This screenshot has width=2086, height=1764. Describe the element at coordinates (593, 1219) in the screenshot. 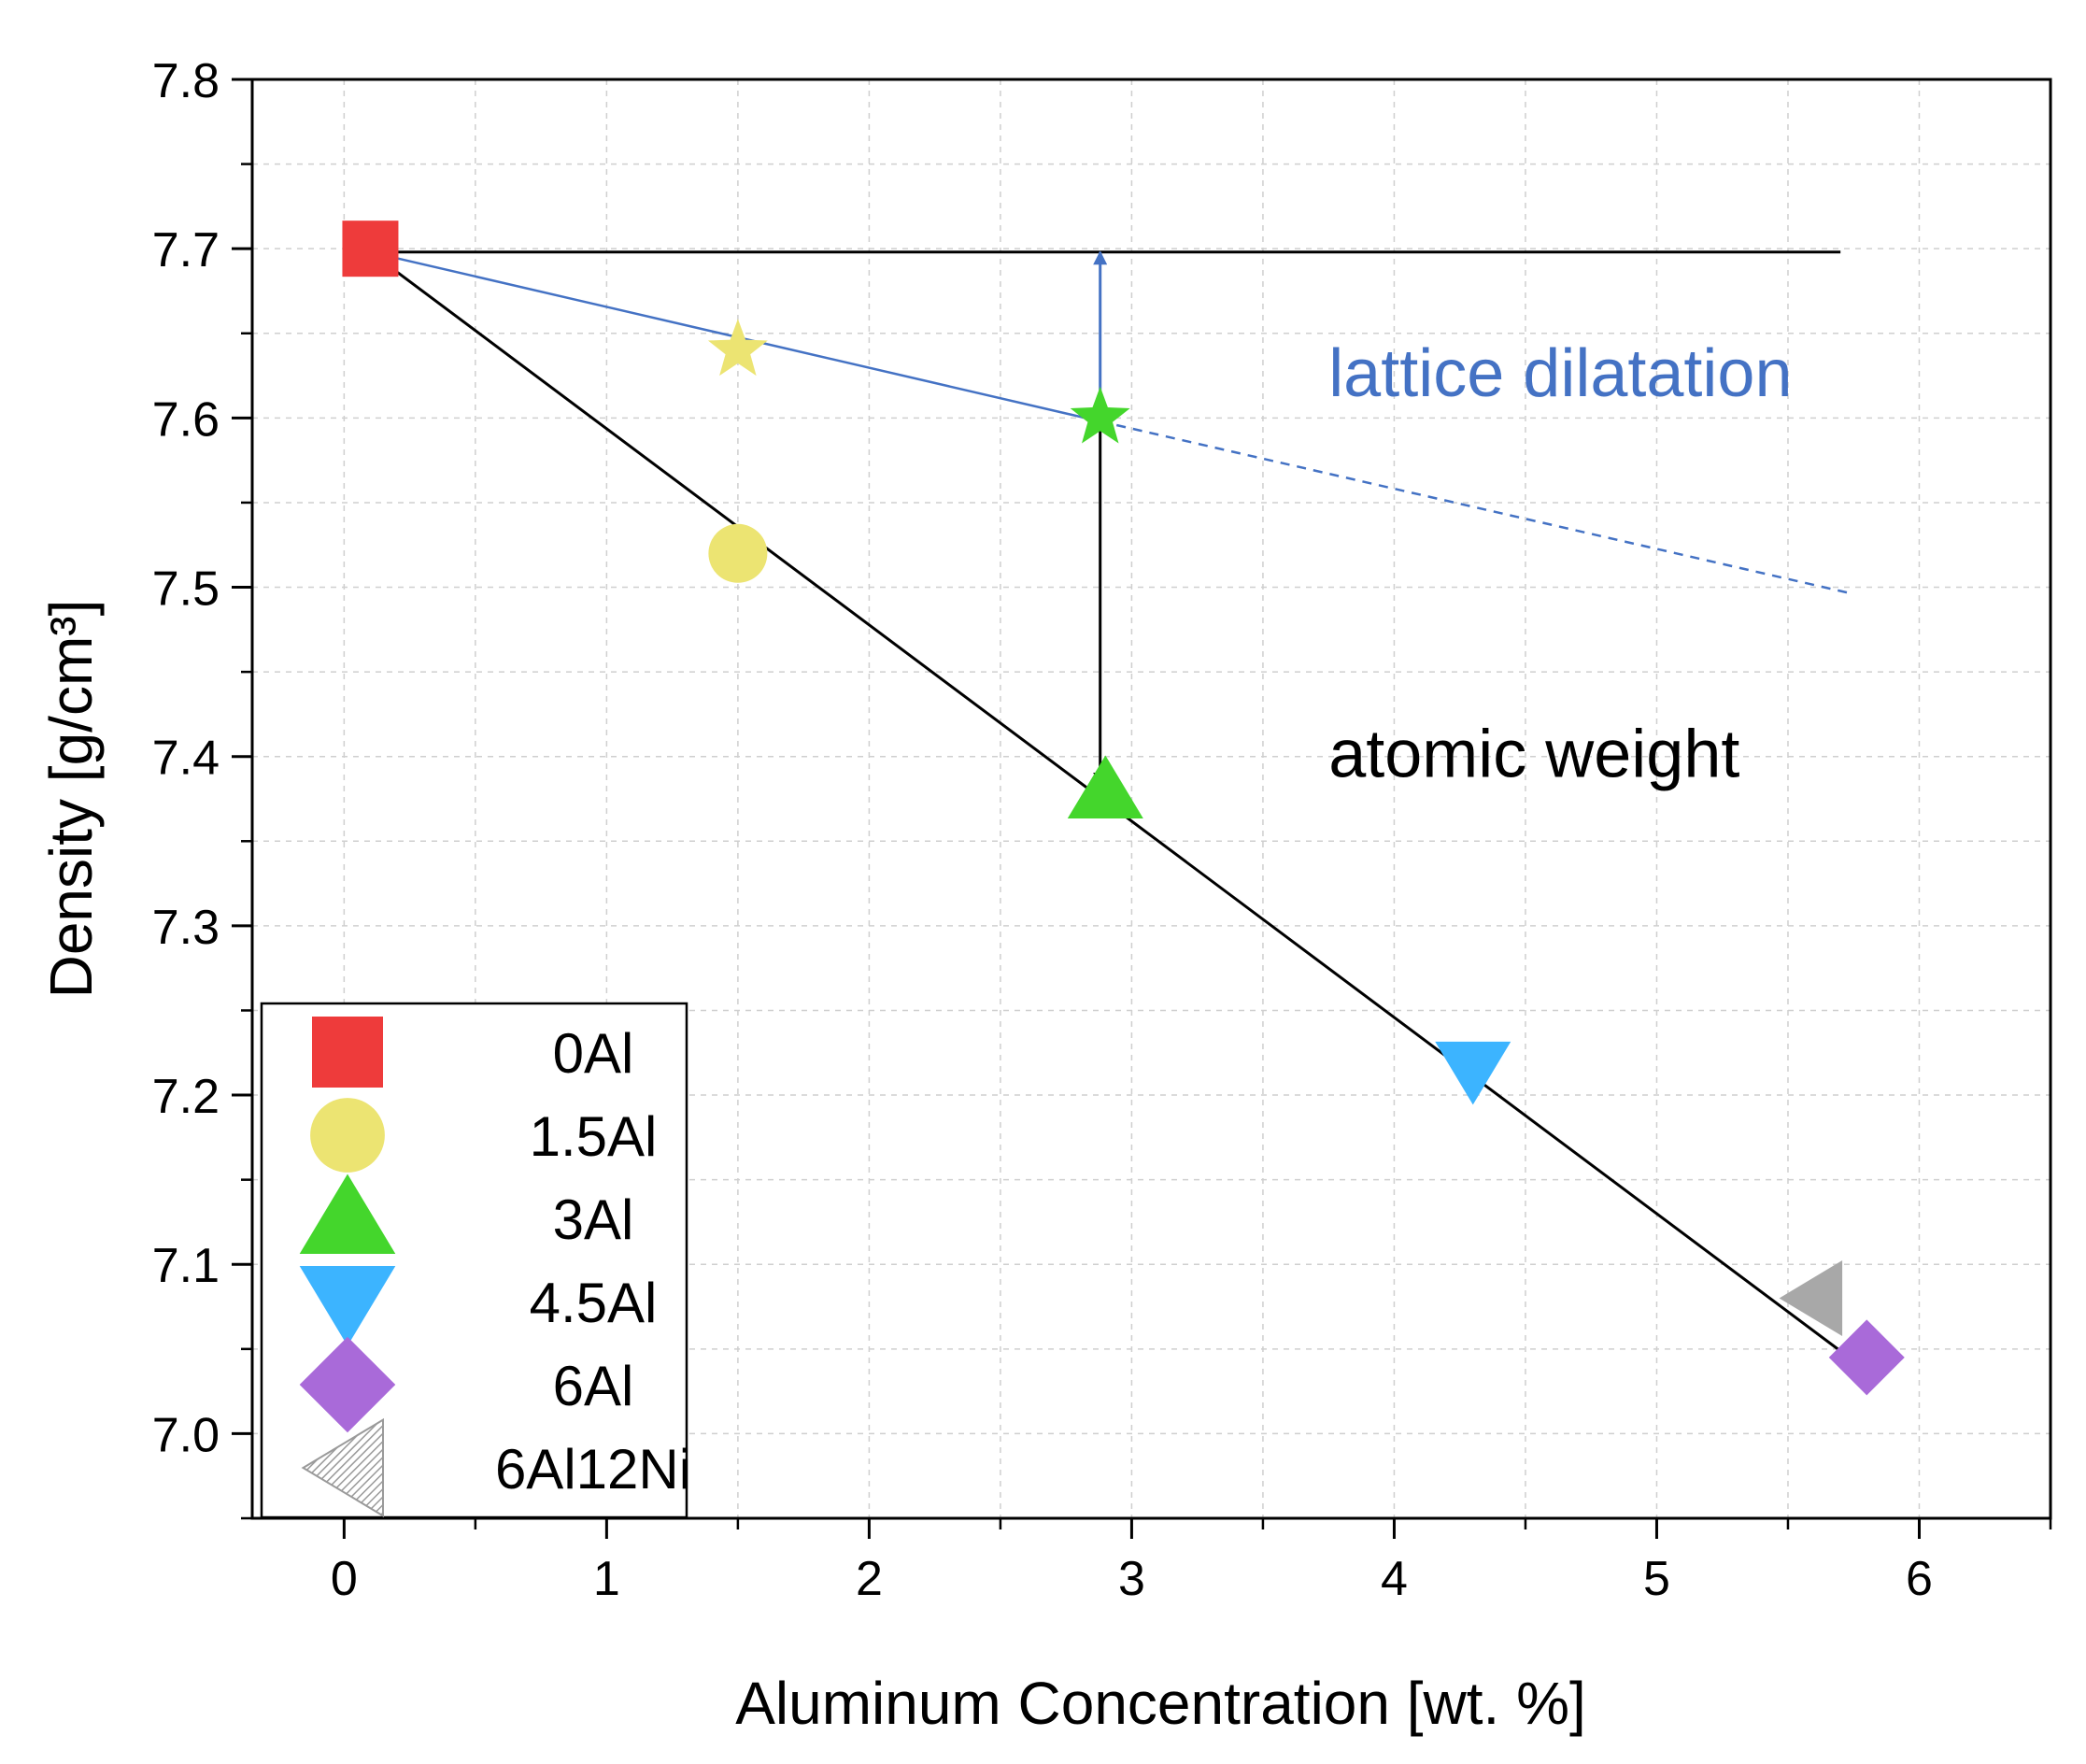

I see `legend-label: 3Al` at that location.